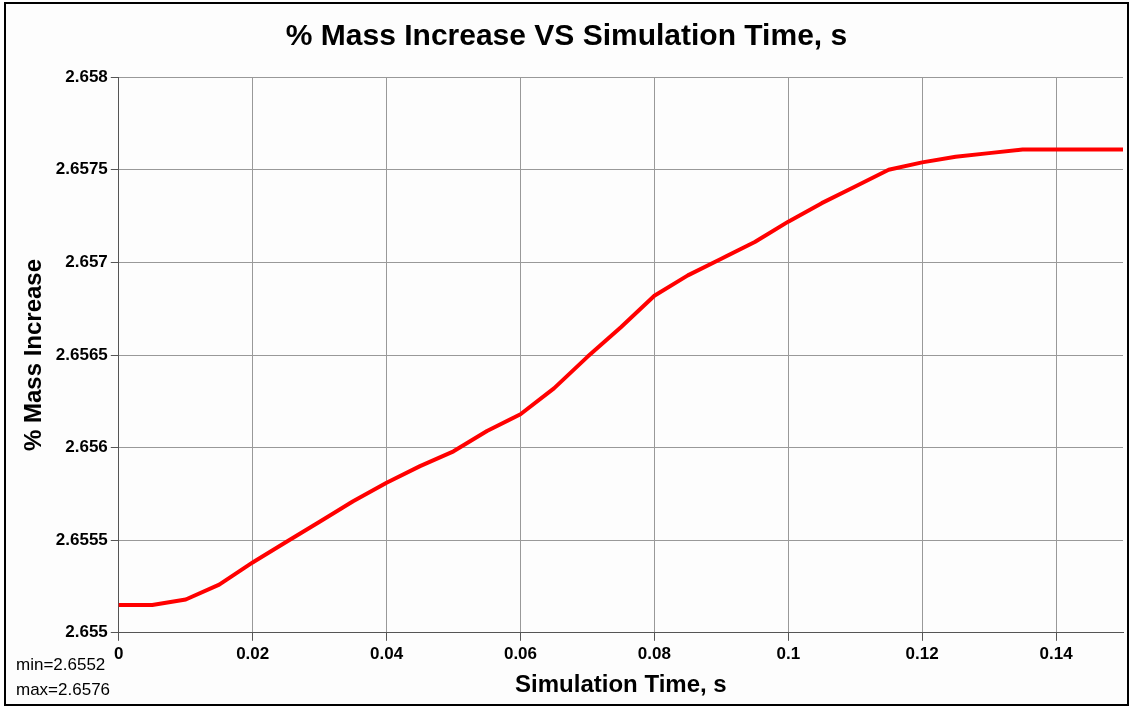 This screenshot has height=708, width=1133. I want to click on x-tick-label: 0.08, so click(654, 653).